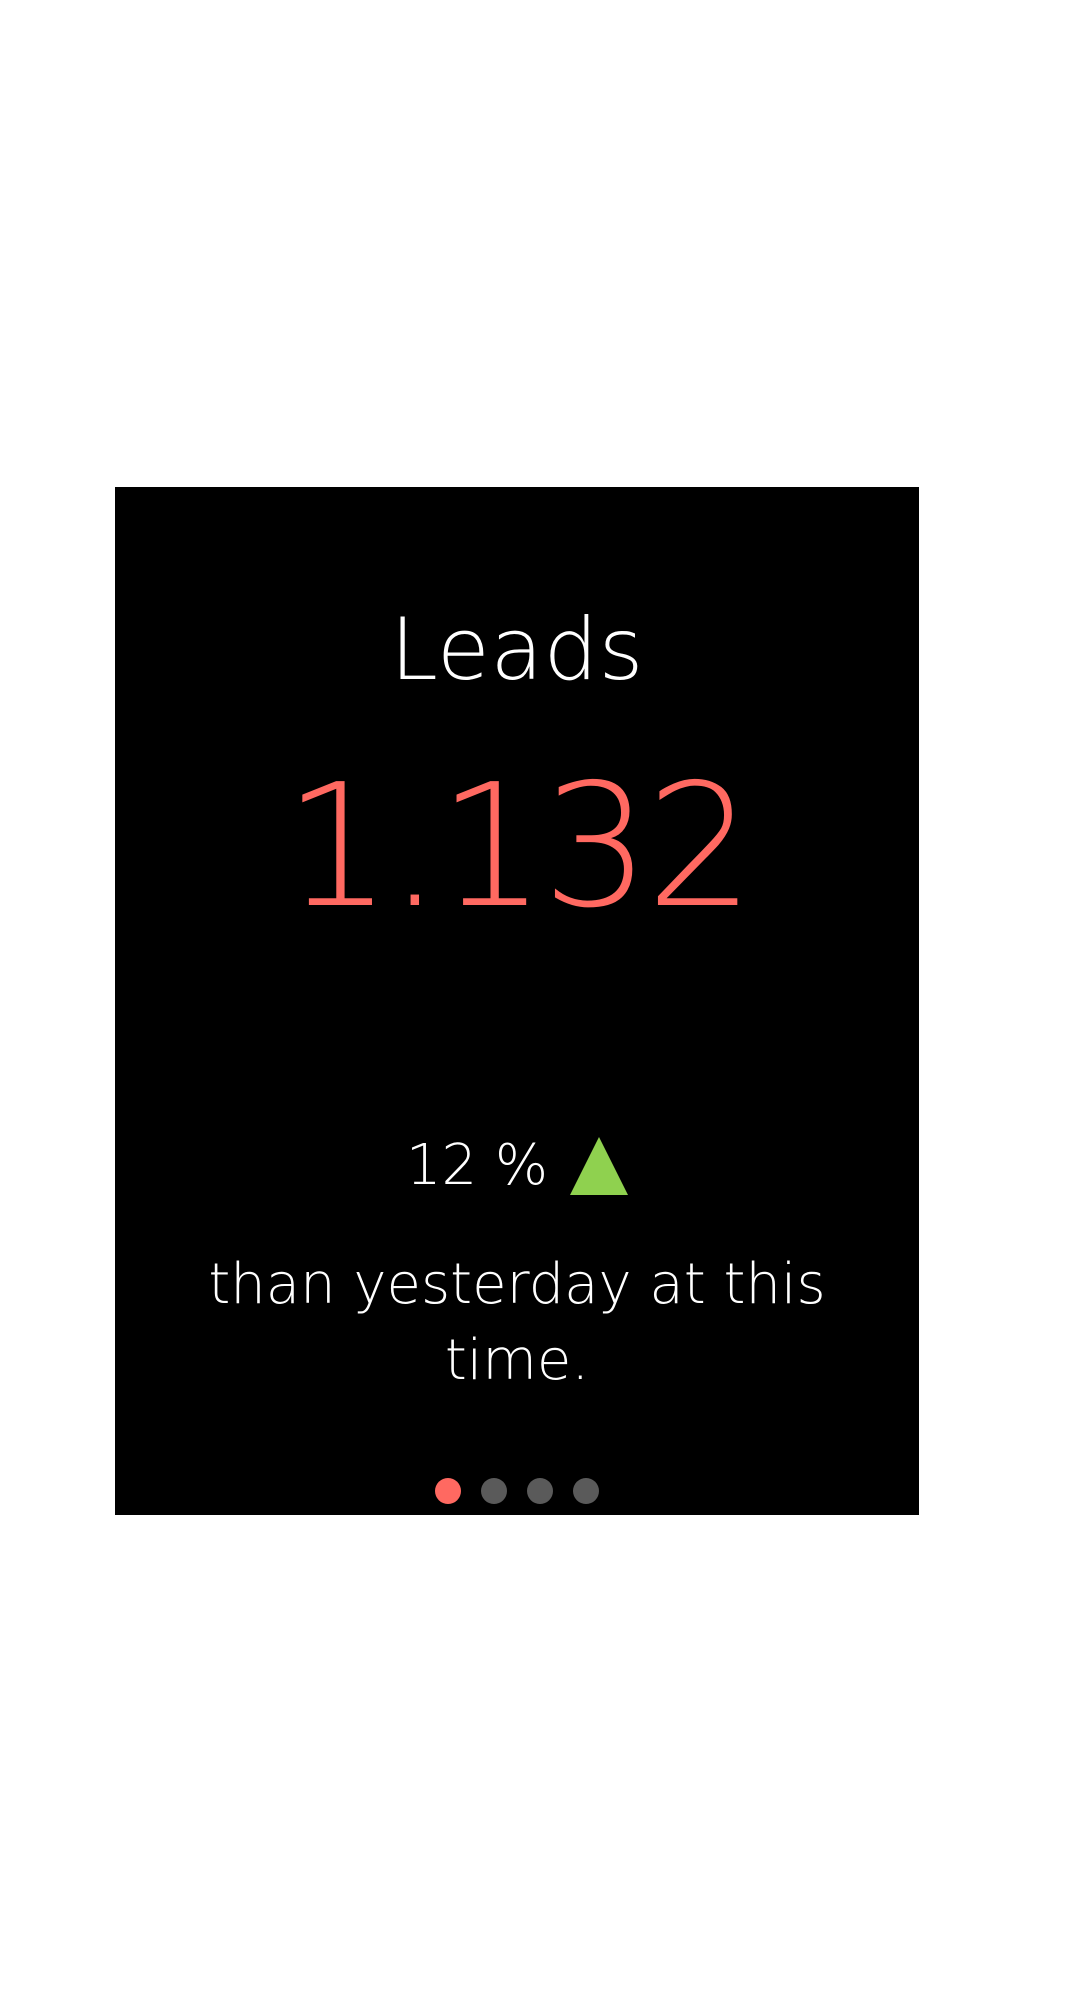 The height and width of the screenshot is (2002, 1080). I want to click on metric-title: Leads, so click(517, 650).